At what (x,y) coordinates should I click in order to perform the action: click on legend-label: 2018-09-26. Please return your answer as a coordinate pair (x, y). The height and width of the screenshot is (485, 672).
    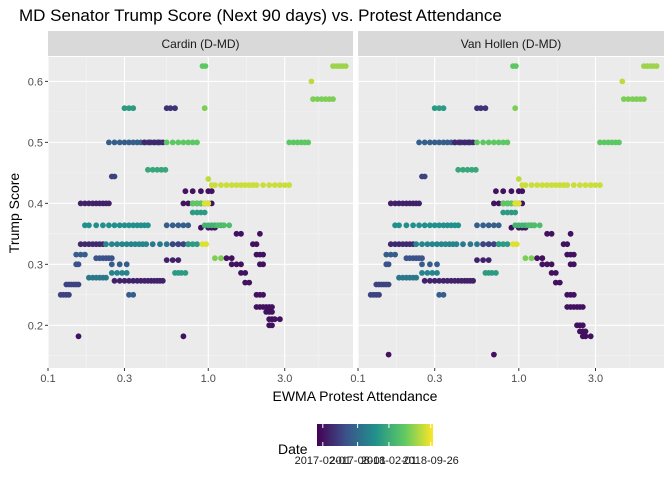
    Looking at the image, I should click on (431, 461).